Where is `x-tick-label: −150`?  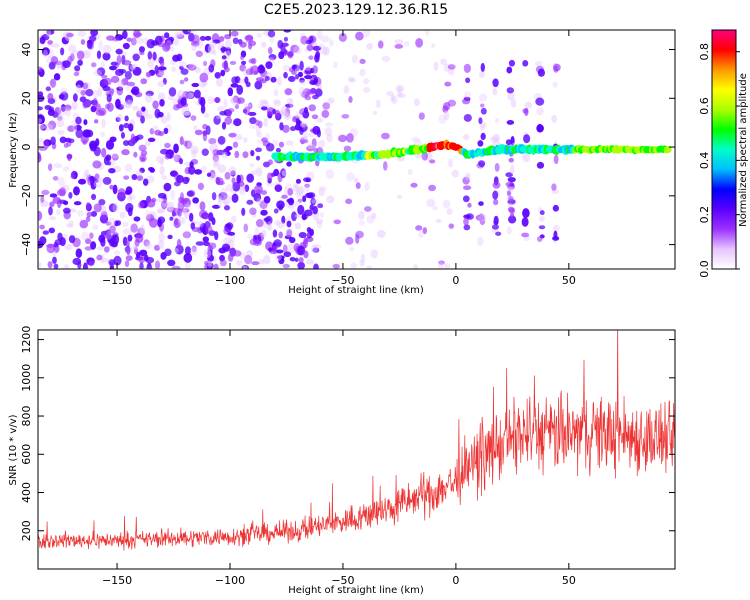 x-tick-label: −150 is located at coordinates (117, 580).